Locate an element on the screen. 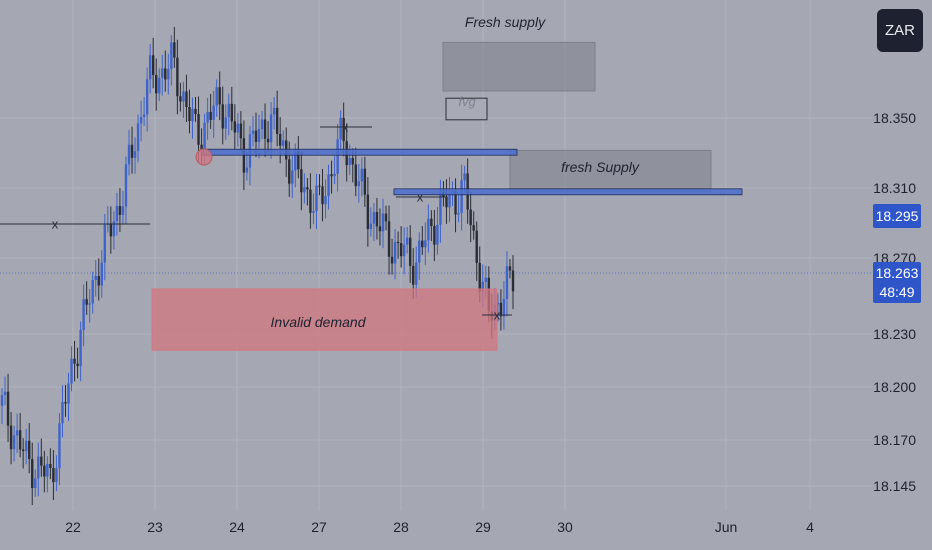 This screenshot has width=932, height=550. price-tick: 18.310 is located at coordinates (894, 188).